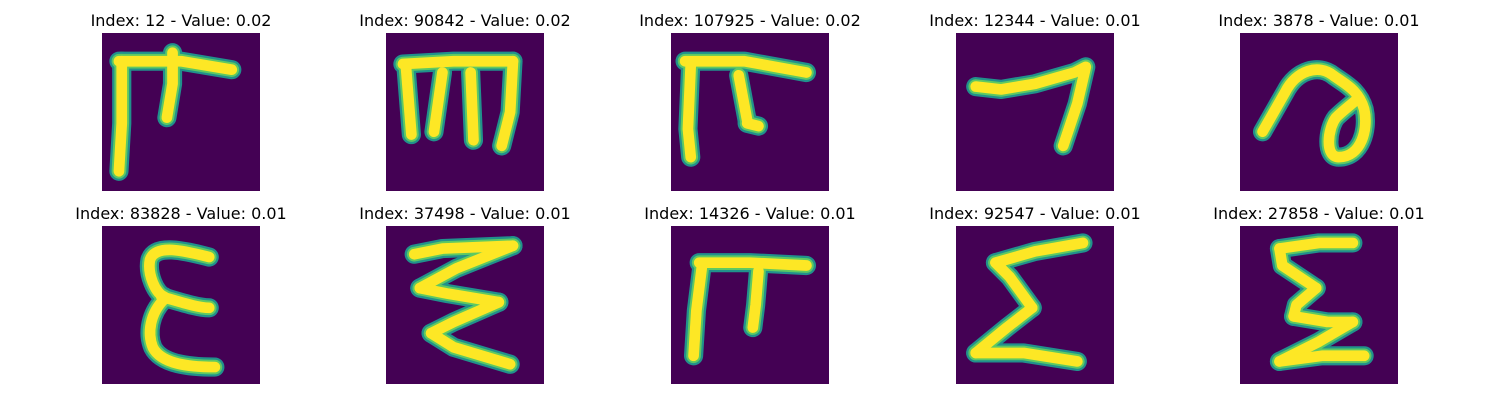  Describe the element at coordinates (750, 213) in the screenshot. I see `panel-title: Index: 14326 - Value: 0.01` at that location.